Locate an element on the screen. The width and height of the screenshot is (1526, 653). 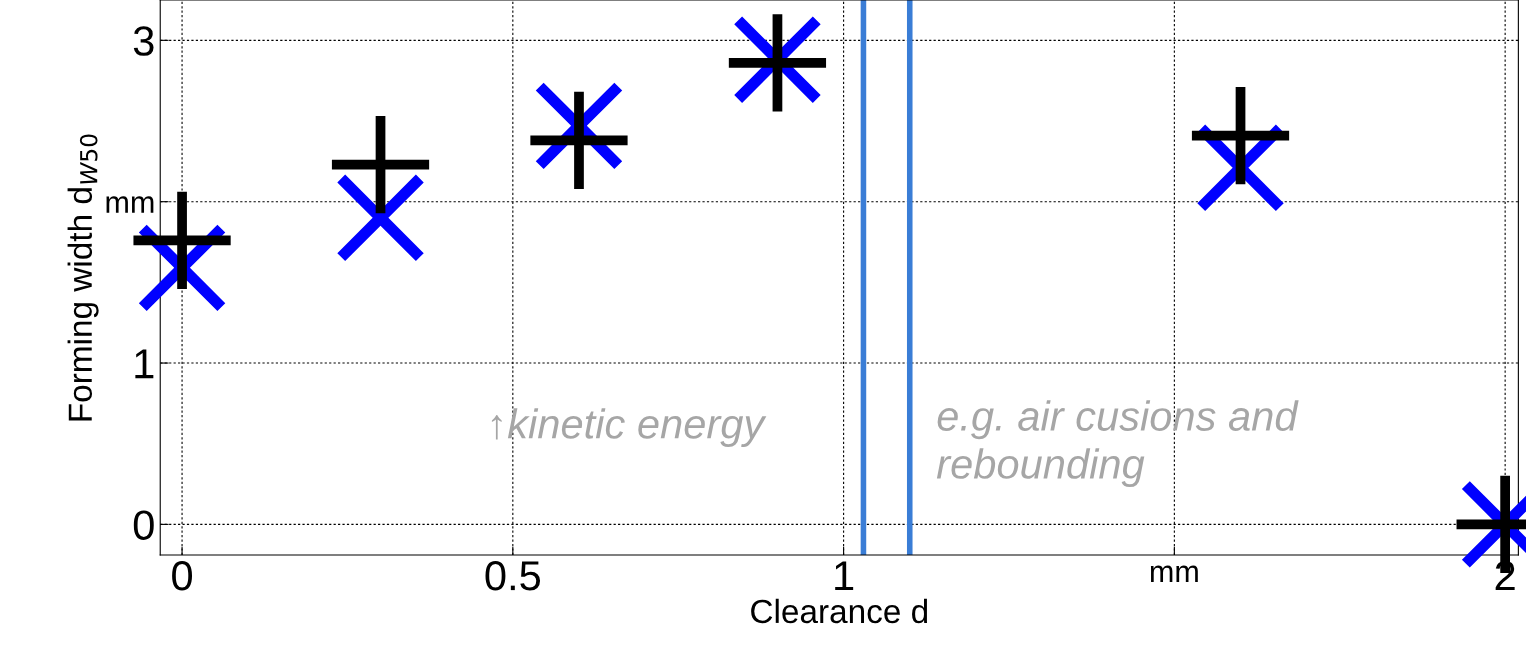
x-tick-label: mm is located at coordinates (1174, 574).